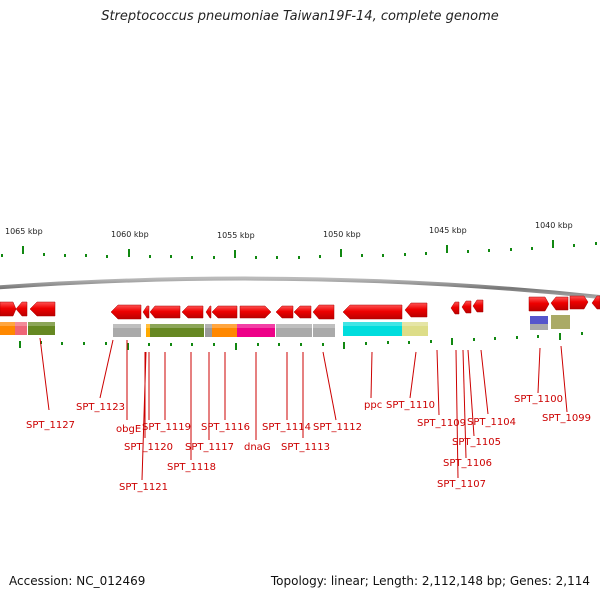 The image size is (600, 600). What do you see at coordinates (77, 581) in the screenshot?
I see `accession-text: Accession: NC_012469` at bounding box center [77, 581].